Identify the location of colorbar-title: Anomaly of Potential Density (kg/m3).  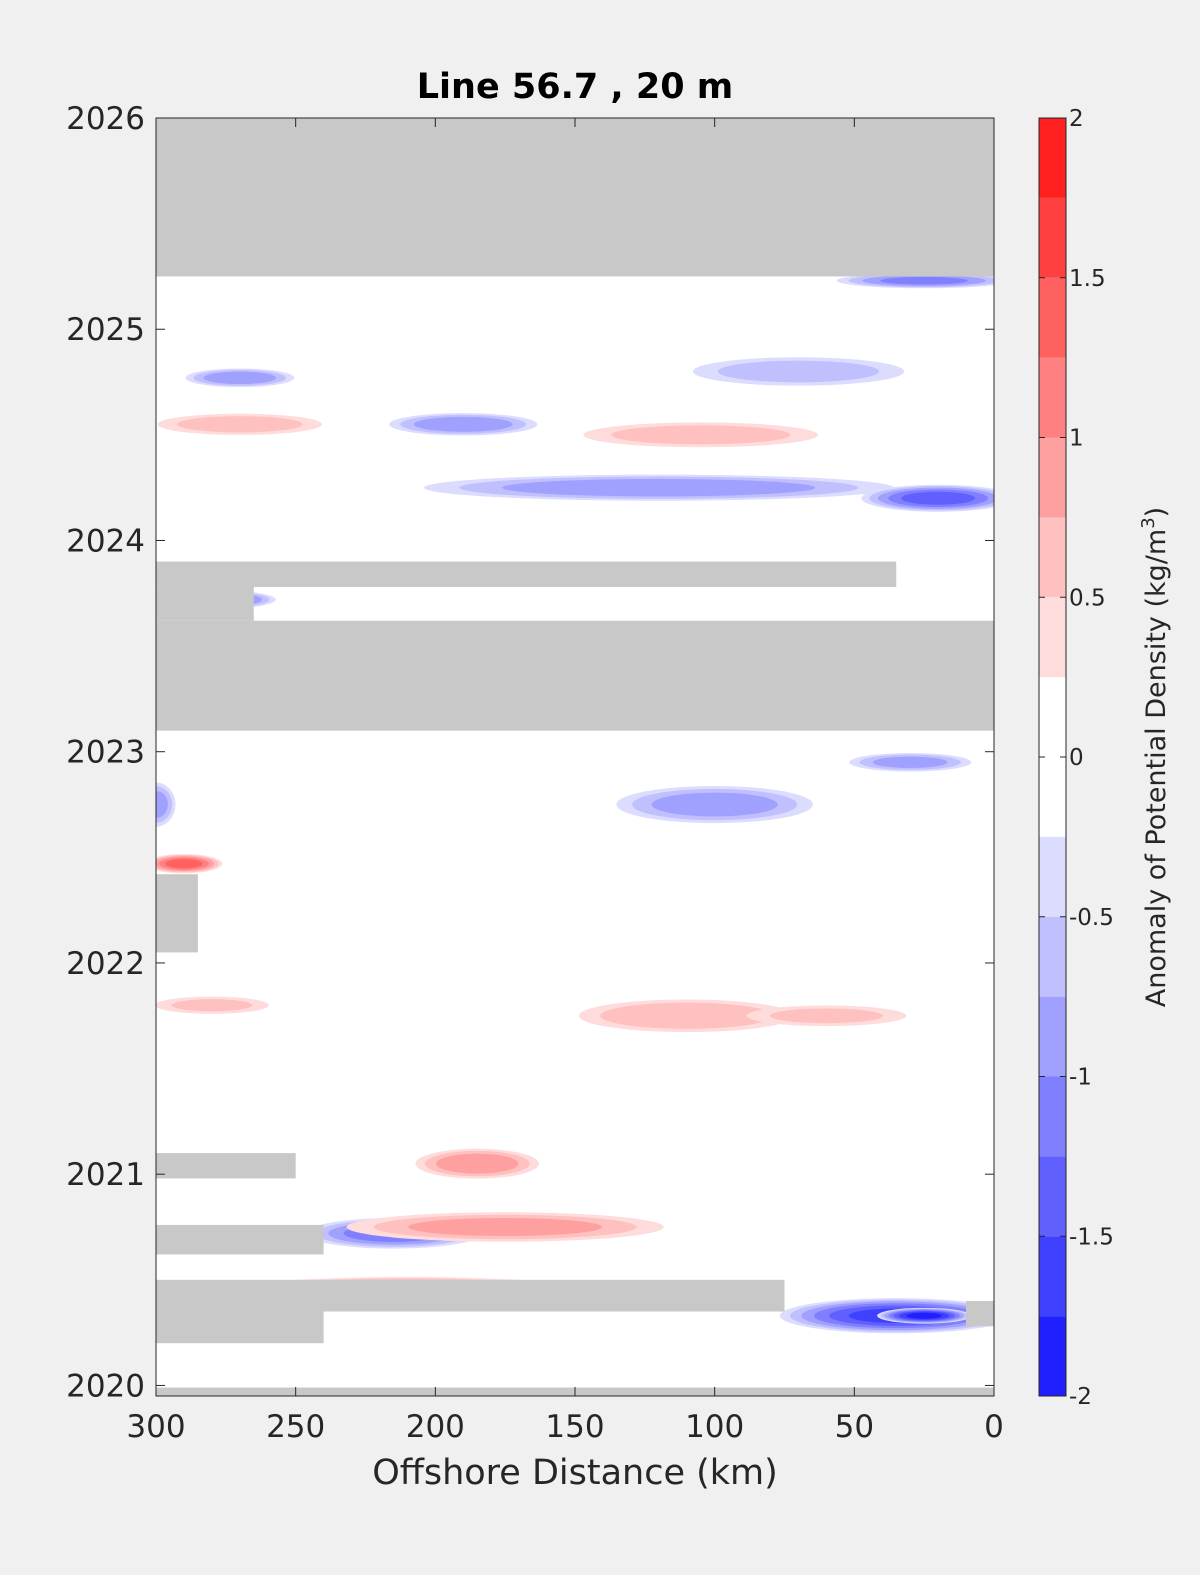
(1155, 757).